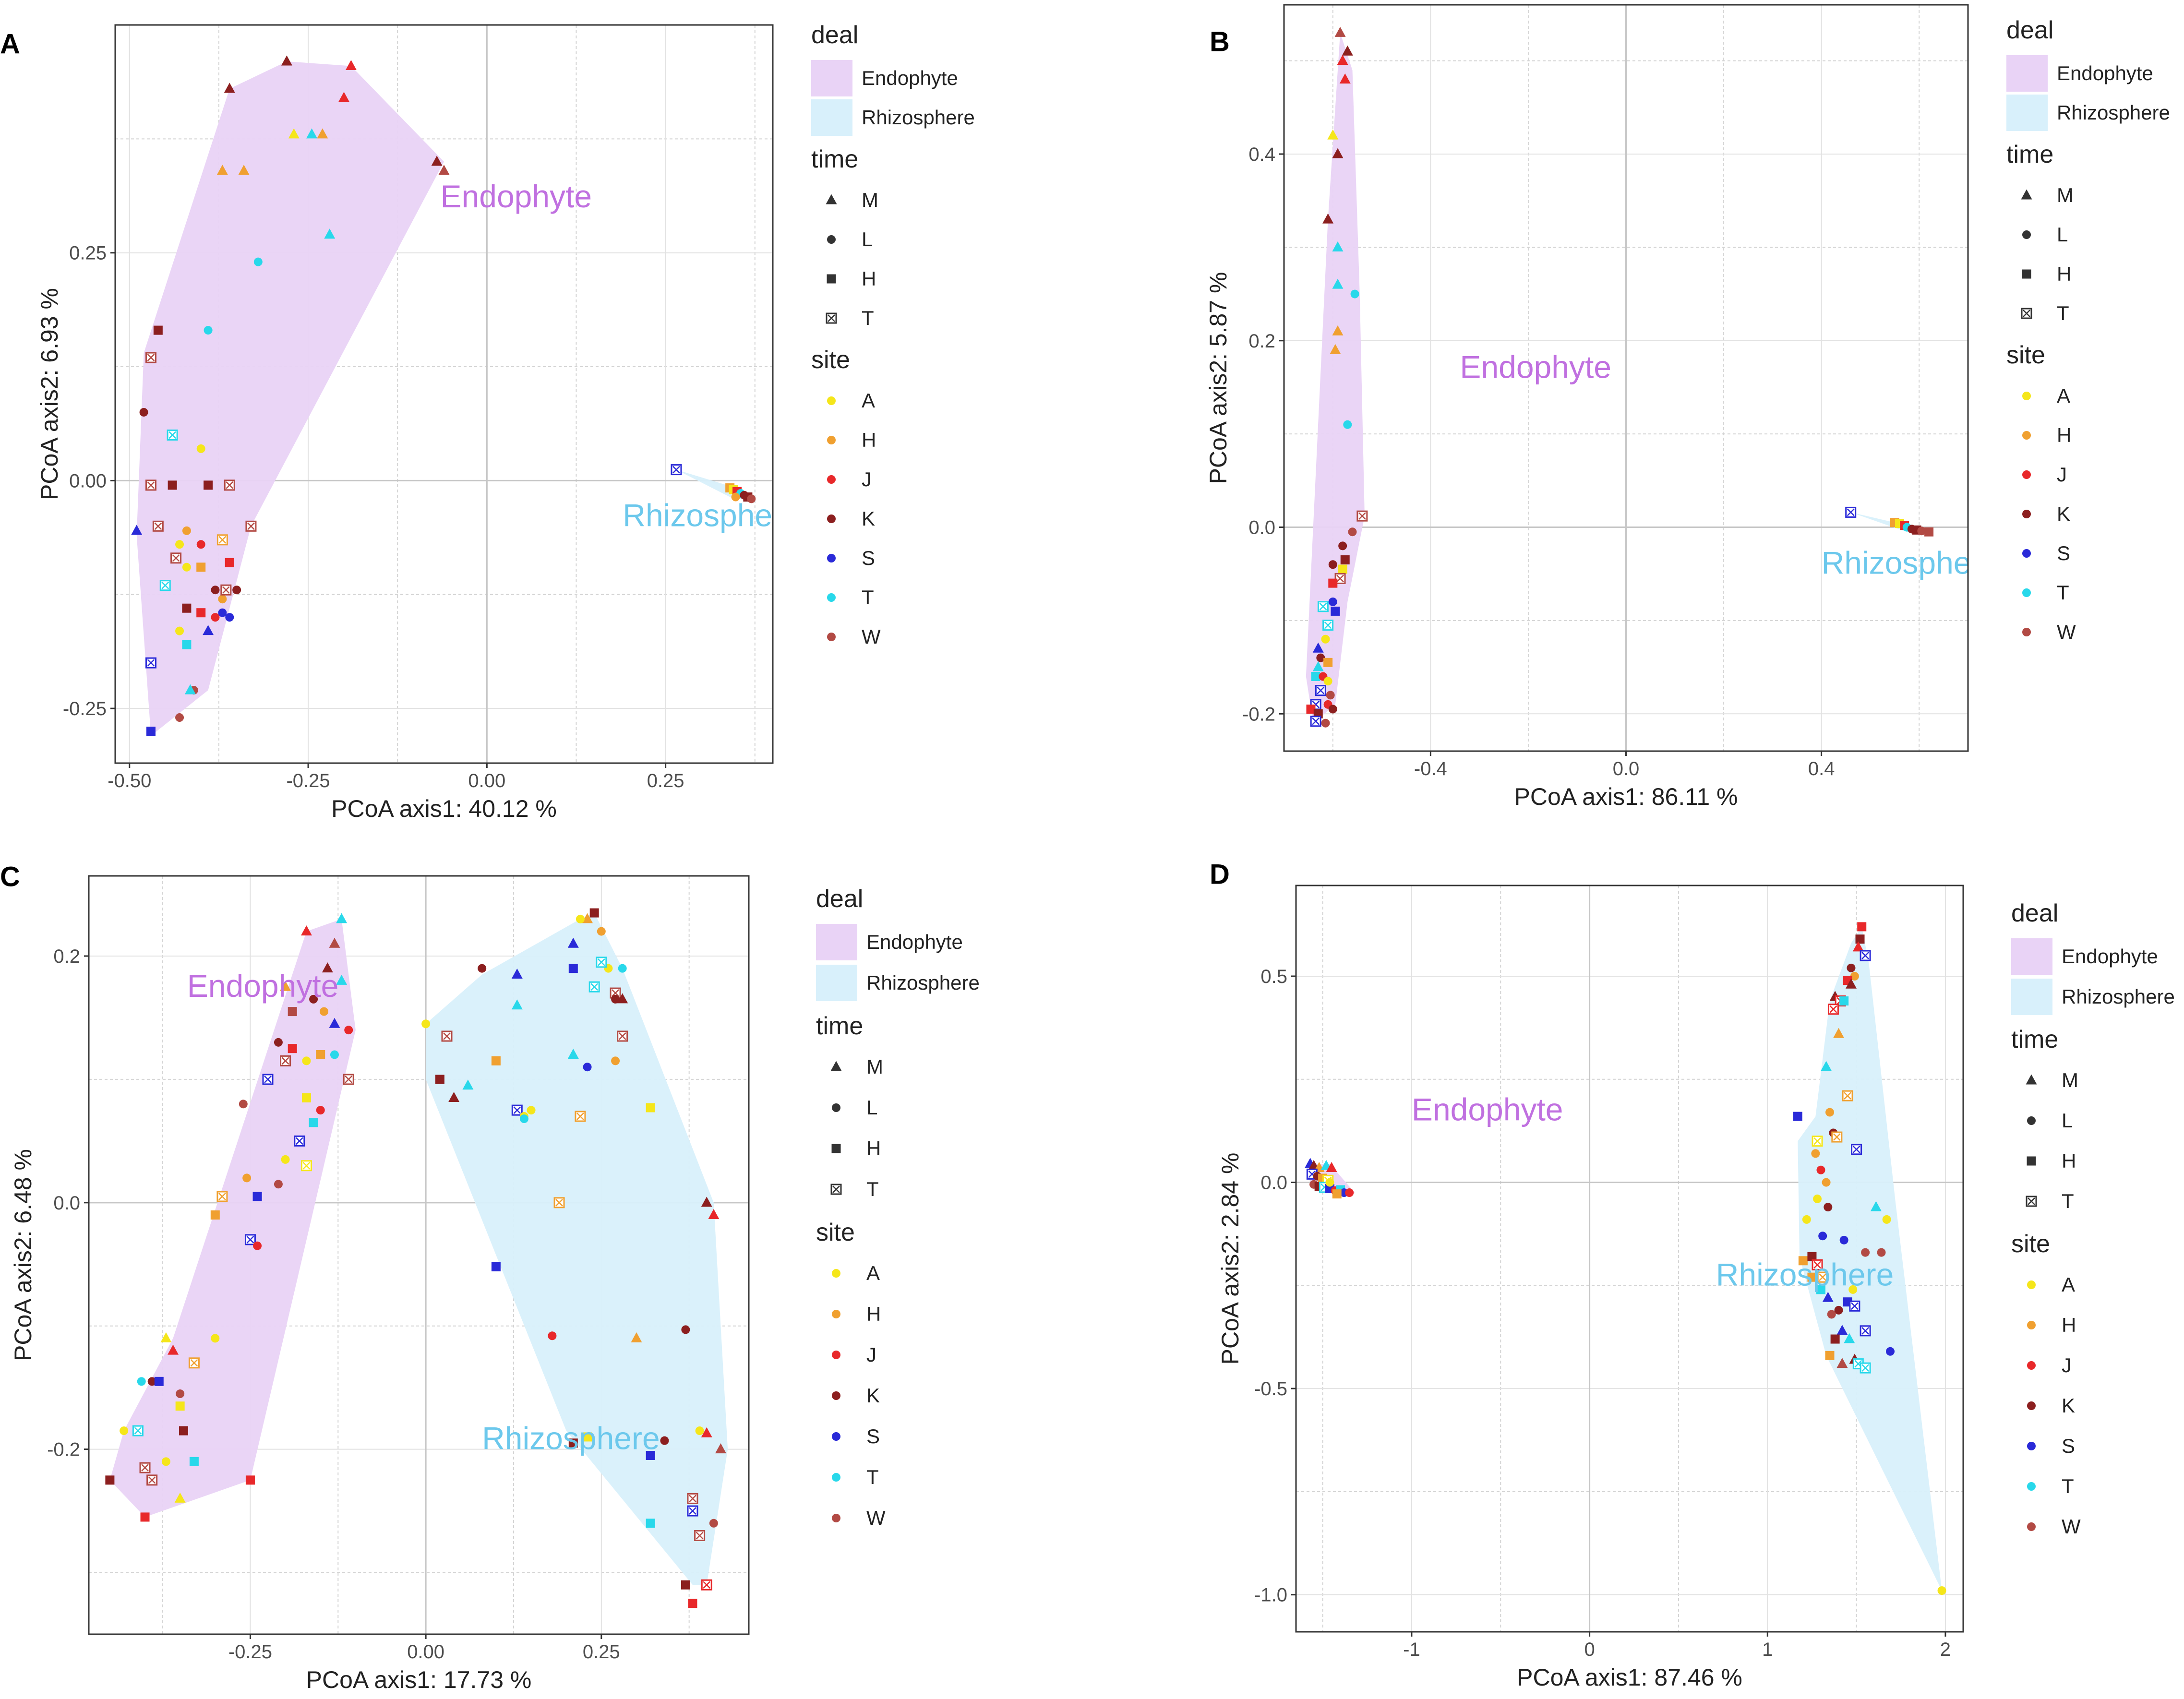  Describe the element at coordinates (867, 239) in the screenshot. I see `legend-label-time: L` at that location.